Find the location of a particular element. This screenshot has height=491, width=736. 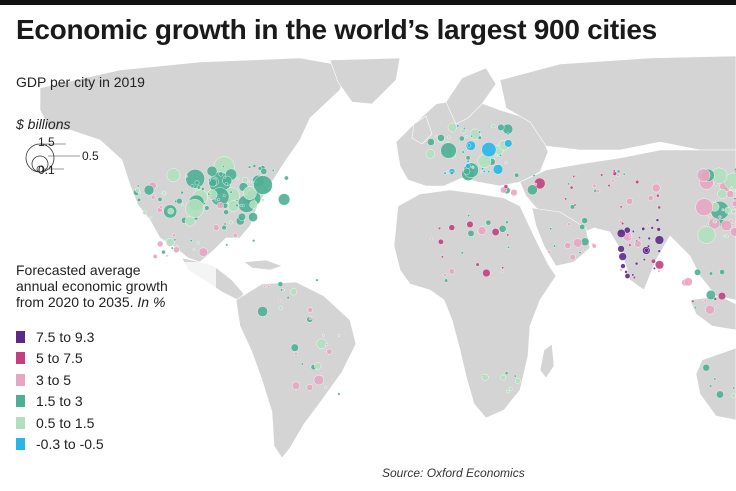

africa is located at coordinates (475, 304).